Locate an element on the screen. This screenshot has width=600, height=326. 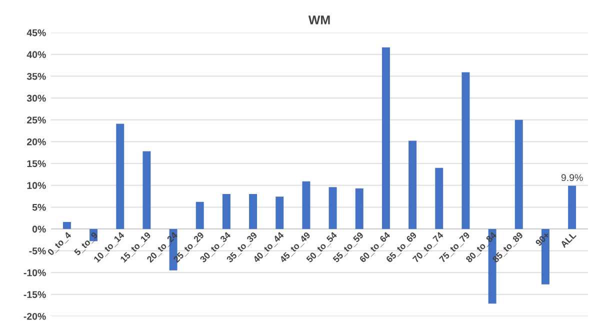
y-tick-label: 35% is located at coordinates (36, 76).